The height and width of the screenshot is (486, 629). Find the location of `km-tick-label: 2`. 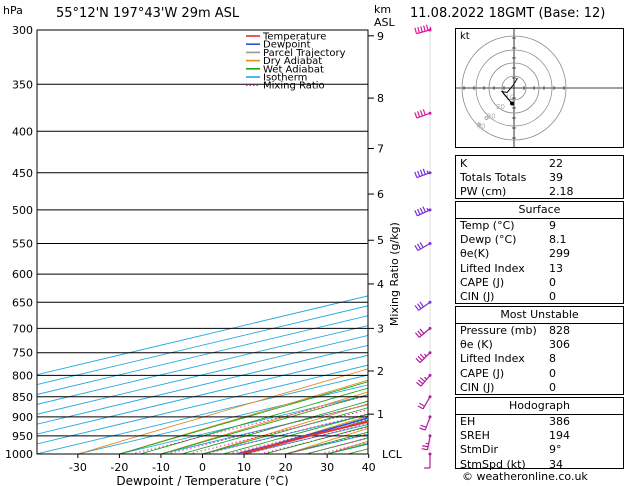

km-tick-label: 2 is located at coordinates (380, 371).